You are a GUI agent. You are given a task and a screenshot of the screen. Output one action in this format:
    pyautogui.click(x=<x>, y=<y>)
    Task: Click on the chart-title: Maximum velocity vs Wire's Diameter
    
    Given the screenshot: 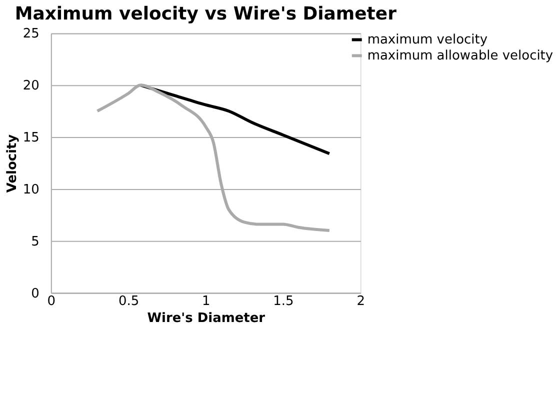 What is the action you would take?
    pyautogui.click(x=205, y=13)
    